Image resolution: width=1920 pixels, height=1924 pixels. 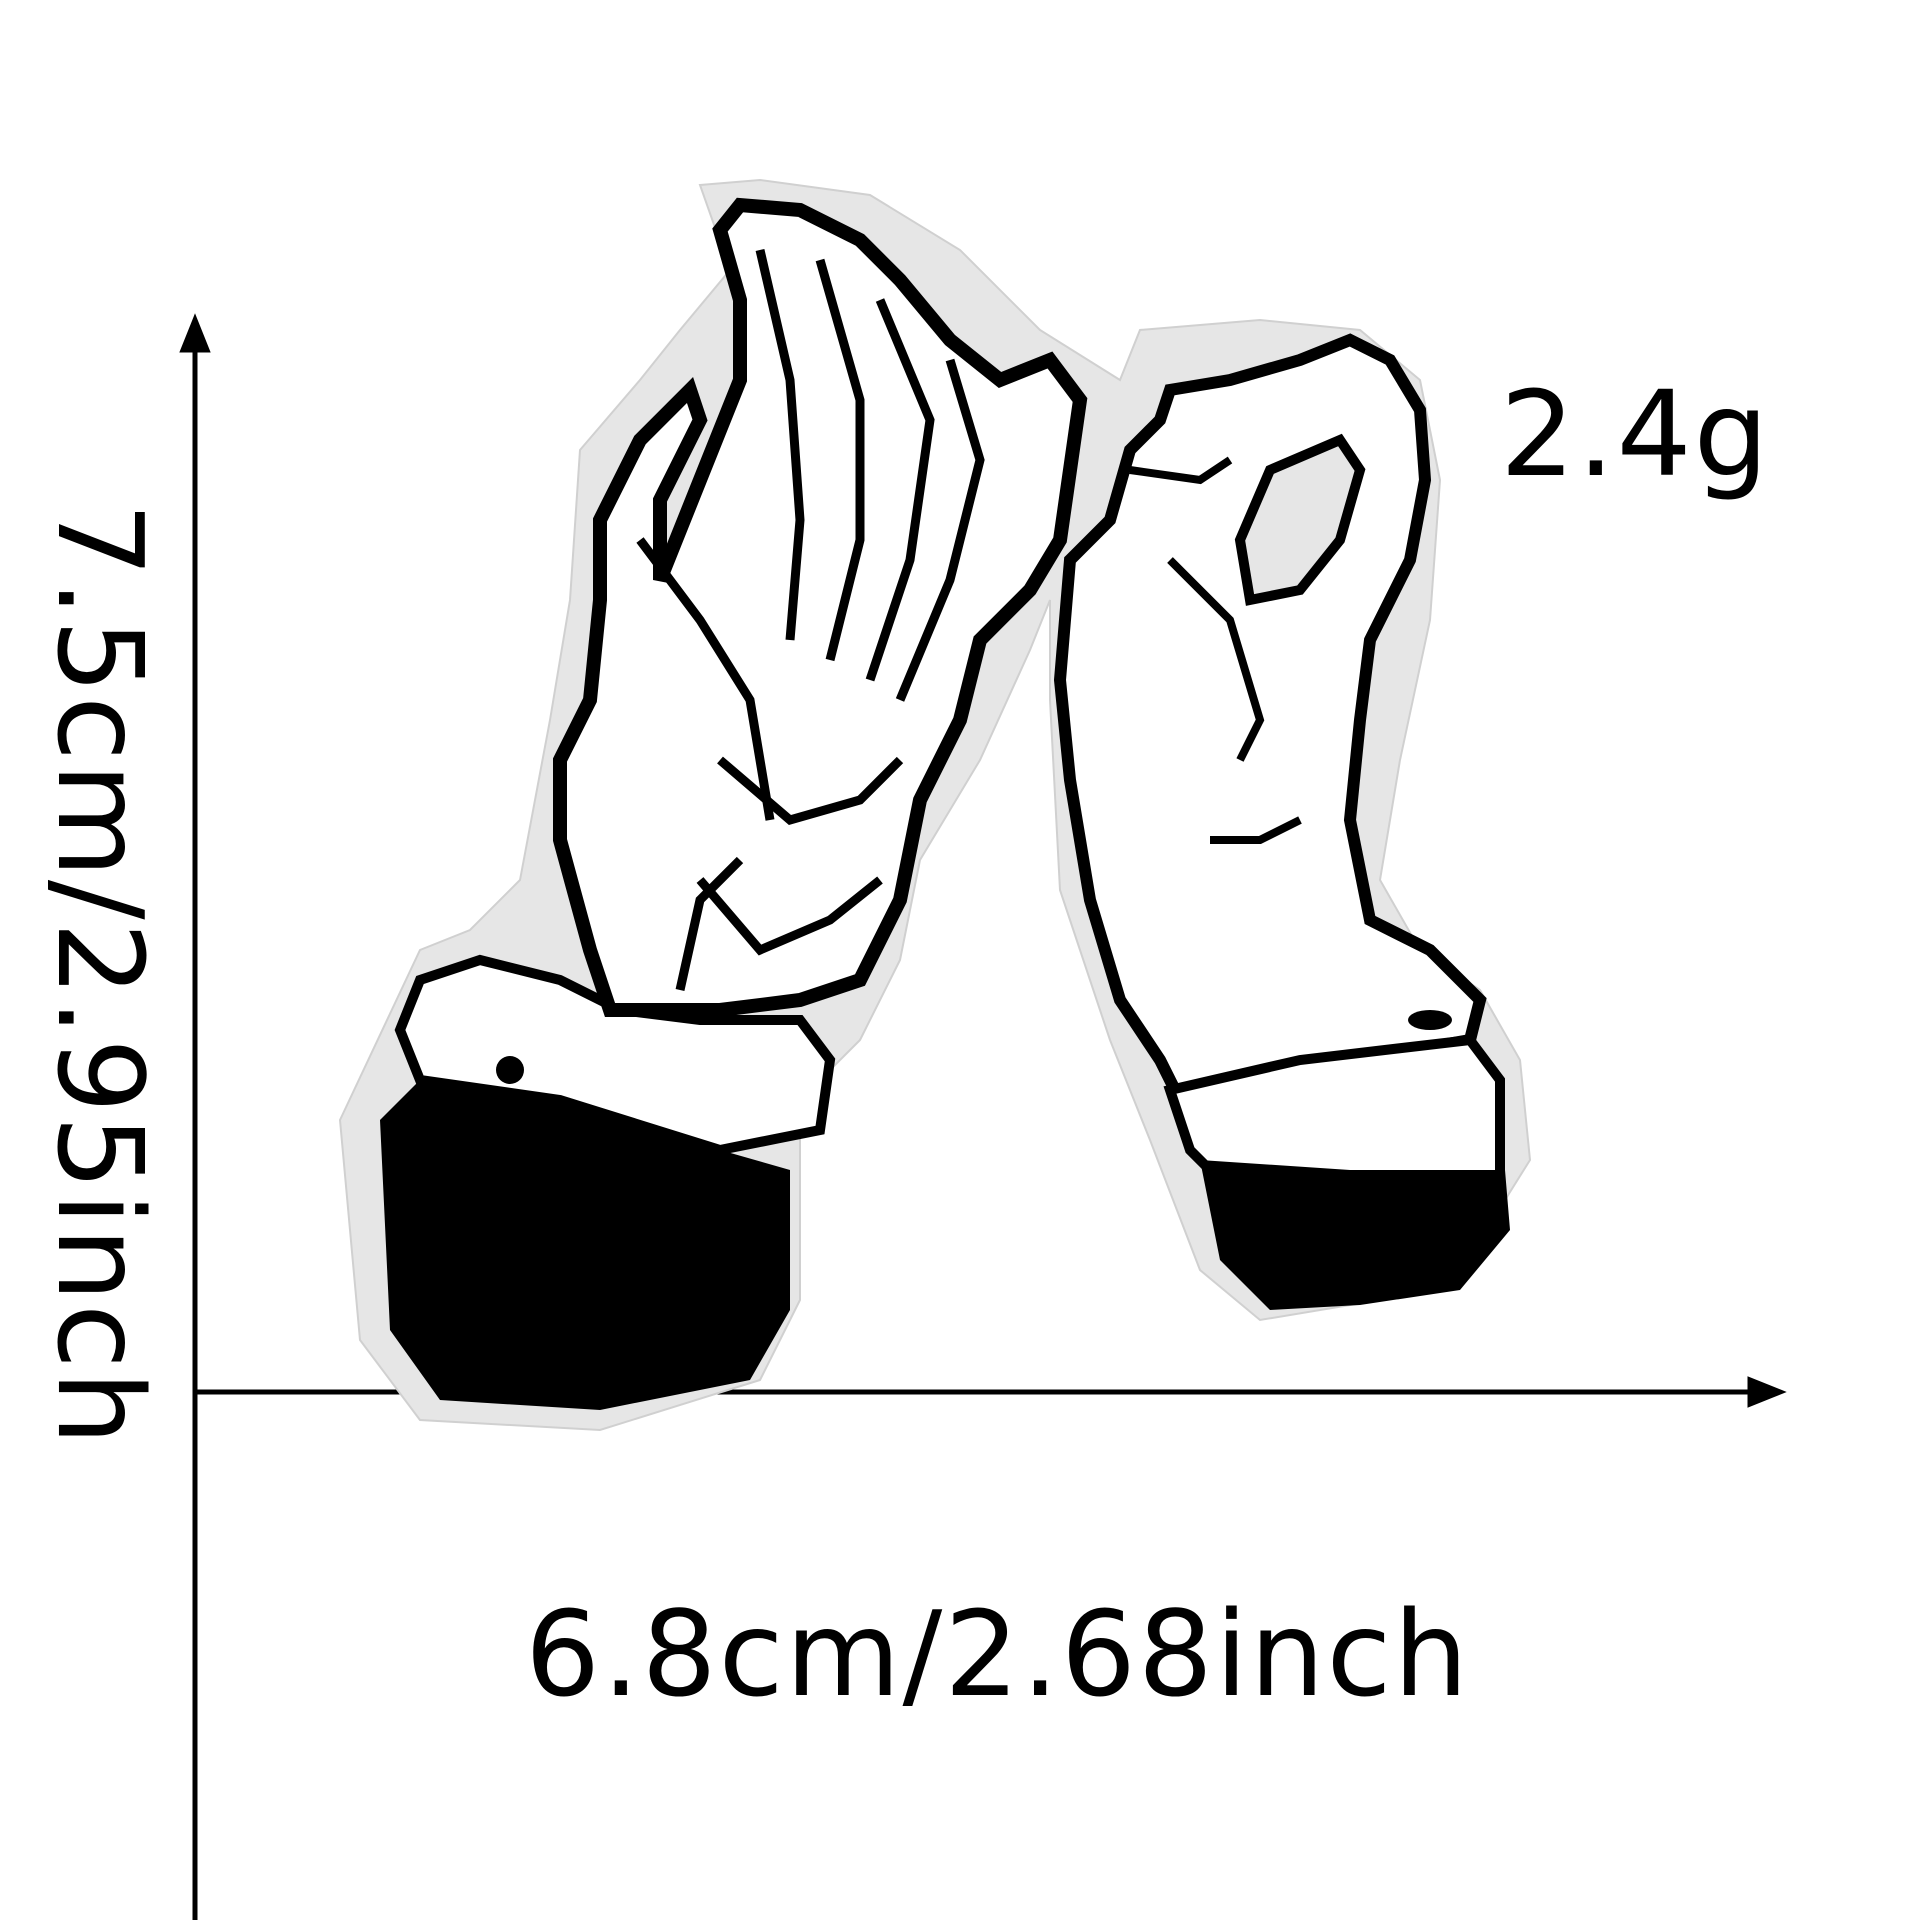 I want to click on left-cuff-button, so click(x=510, y=1070).